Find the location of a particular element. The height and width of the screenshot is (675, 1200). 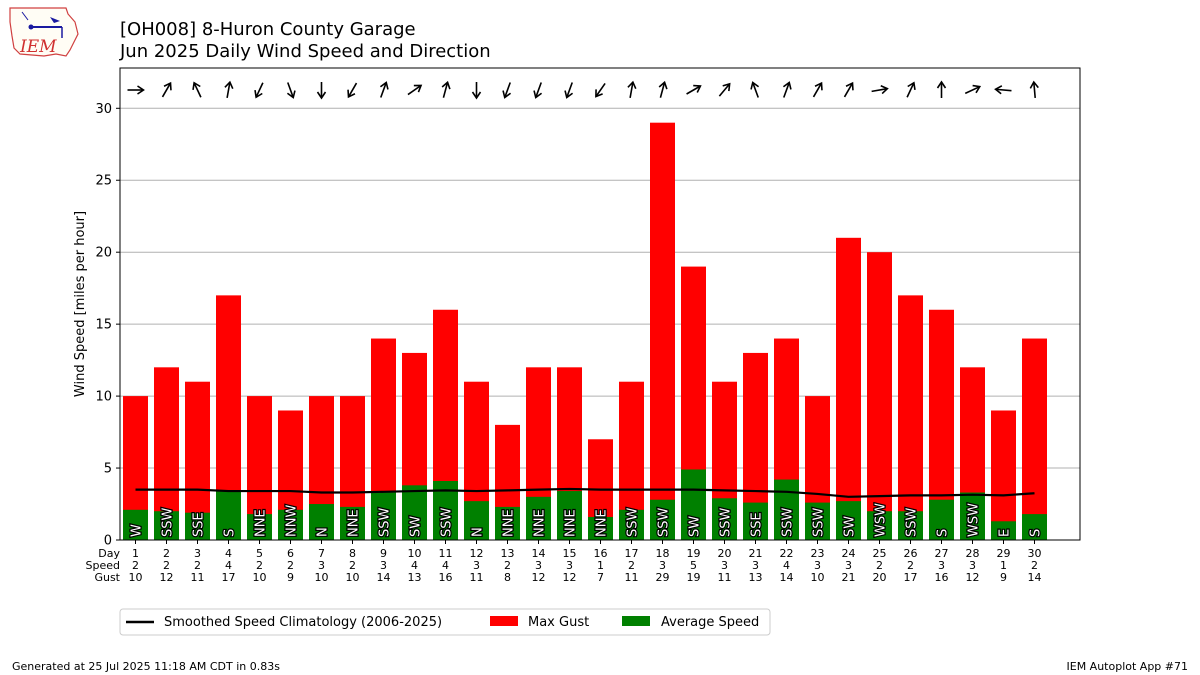

direction-label: S is located at coordinates (943, 533).